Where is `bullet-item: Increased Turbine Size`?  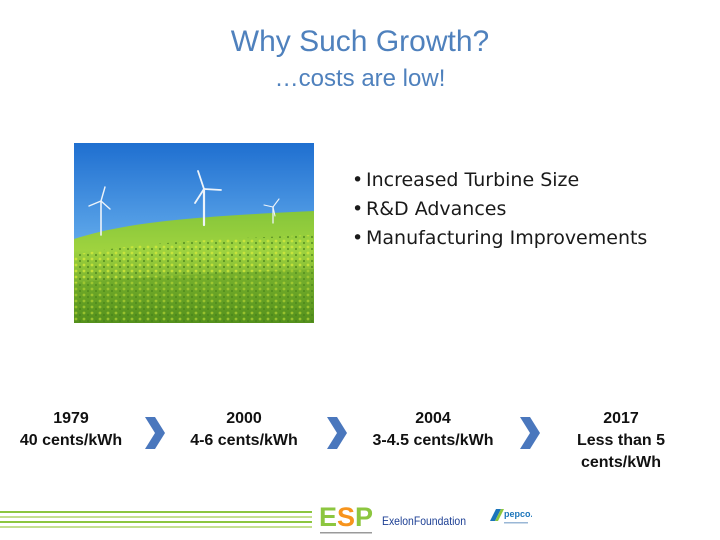
bullet-item: Increased Turbine Size is located at coordinates (499, 180).